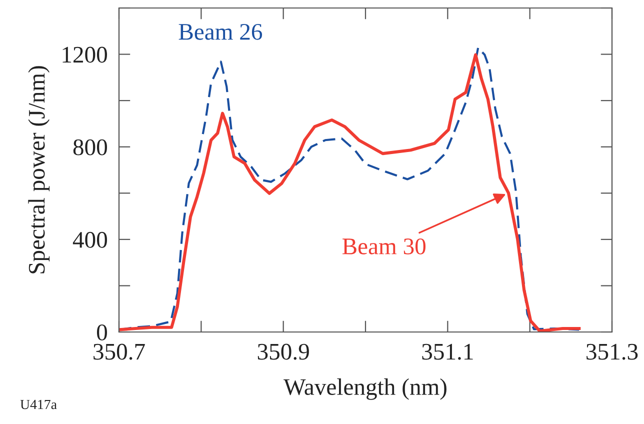 Image resolution: width=644 pixels, height=424 pixels. What do you see at coordinates (38, 405) in the screenshot?
I see `text: U417a` at bounding box center [38, 405].